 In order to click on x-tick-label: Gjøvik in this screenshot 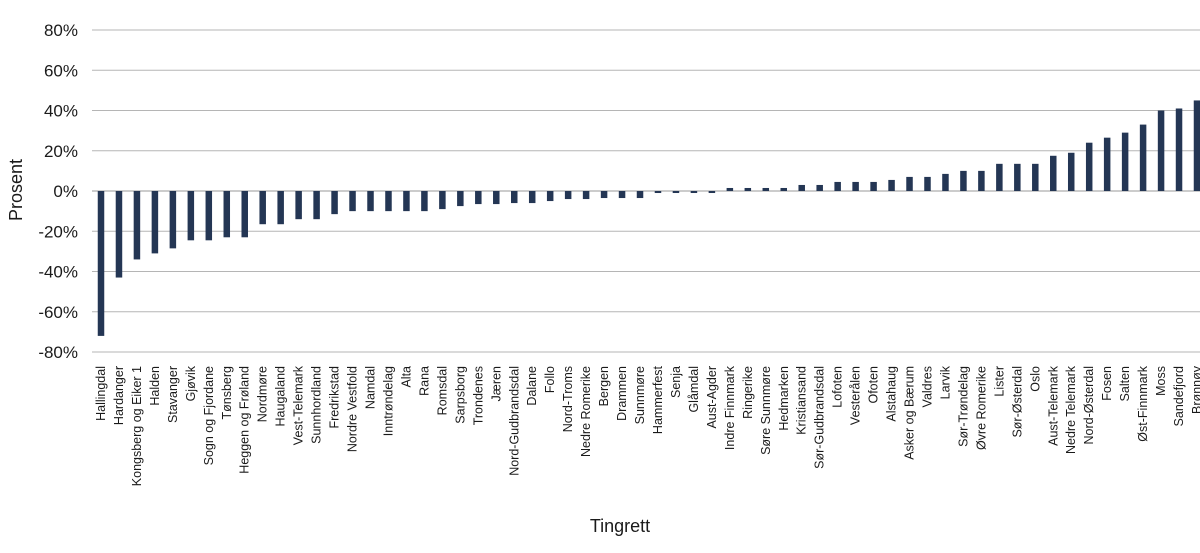, I will do `click(191, 383)`.